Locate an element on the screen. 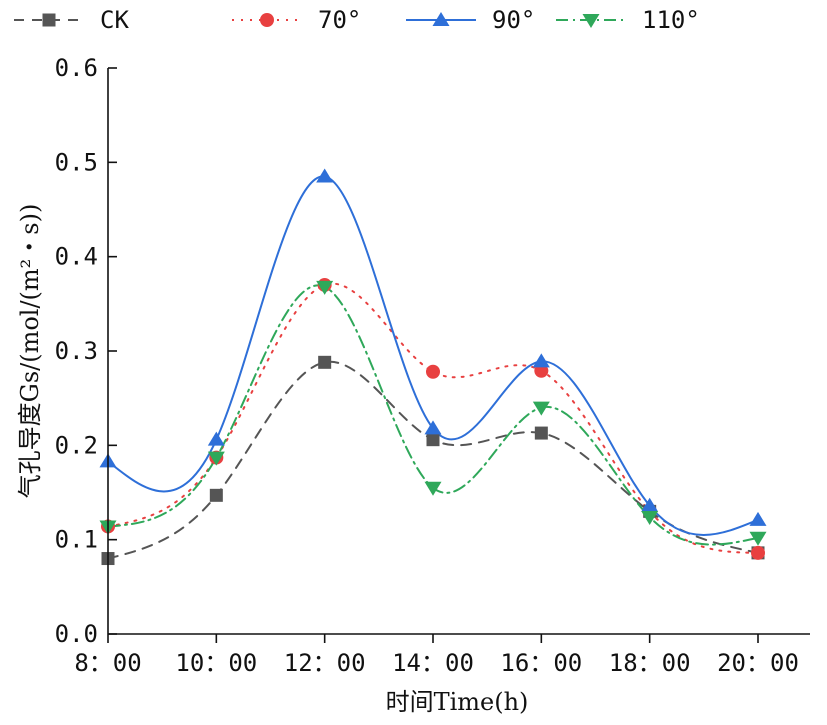 The image size is (827, 725). y-tick-label: 0.5 is located at coordinates (76, 162).